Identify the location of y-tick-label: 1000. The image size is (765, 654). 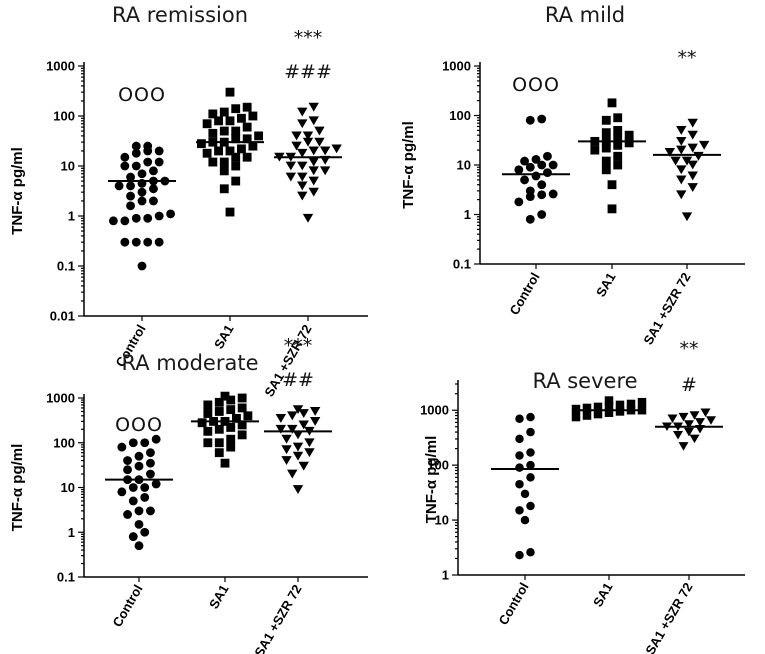
(434, 410).